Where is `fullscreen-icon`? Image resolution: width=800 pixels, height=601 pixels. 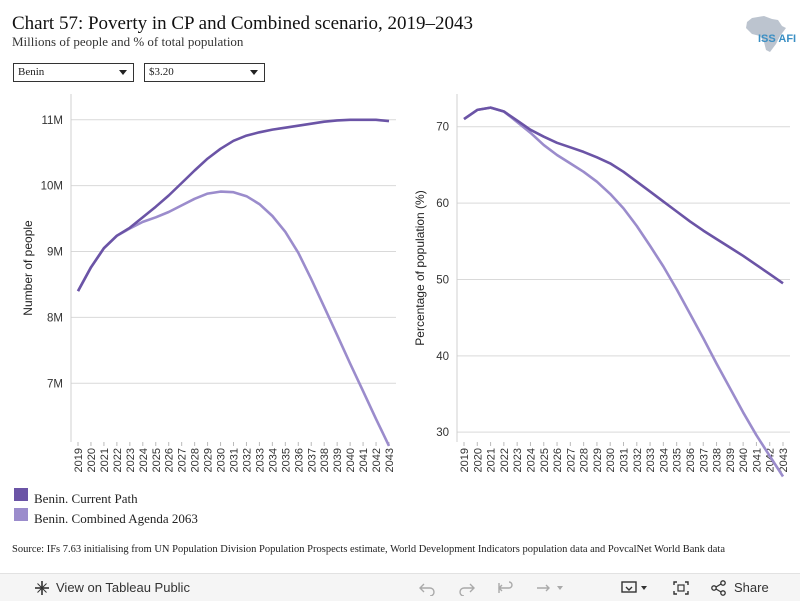 fullscreen-icon is located at coordinates (681, 587).